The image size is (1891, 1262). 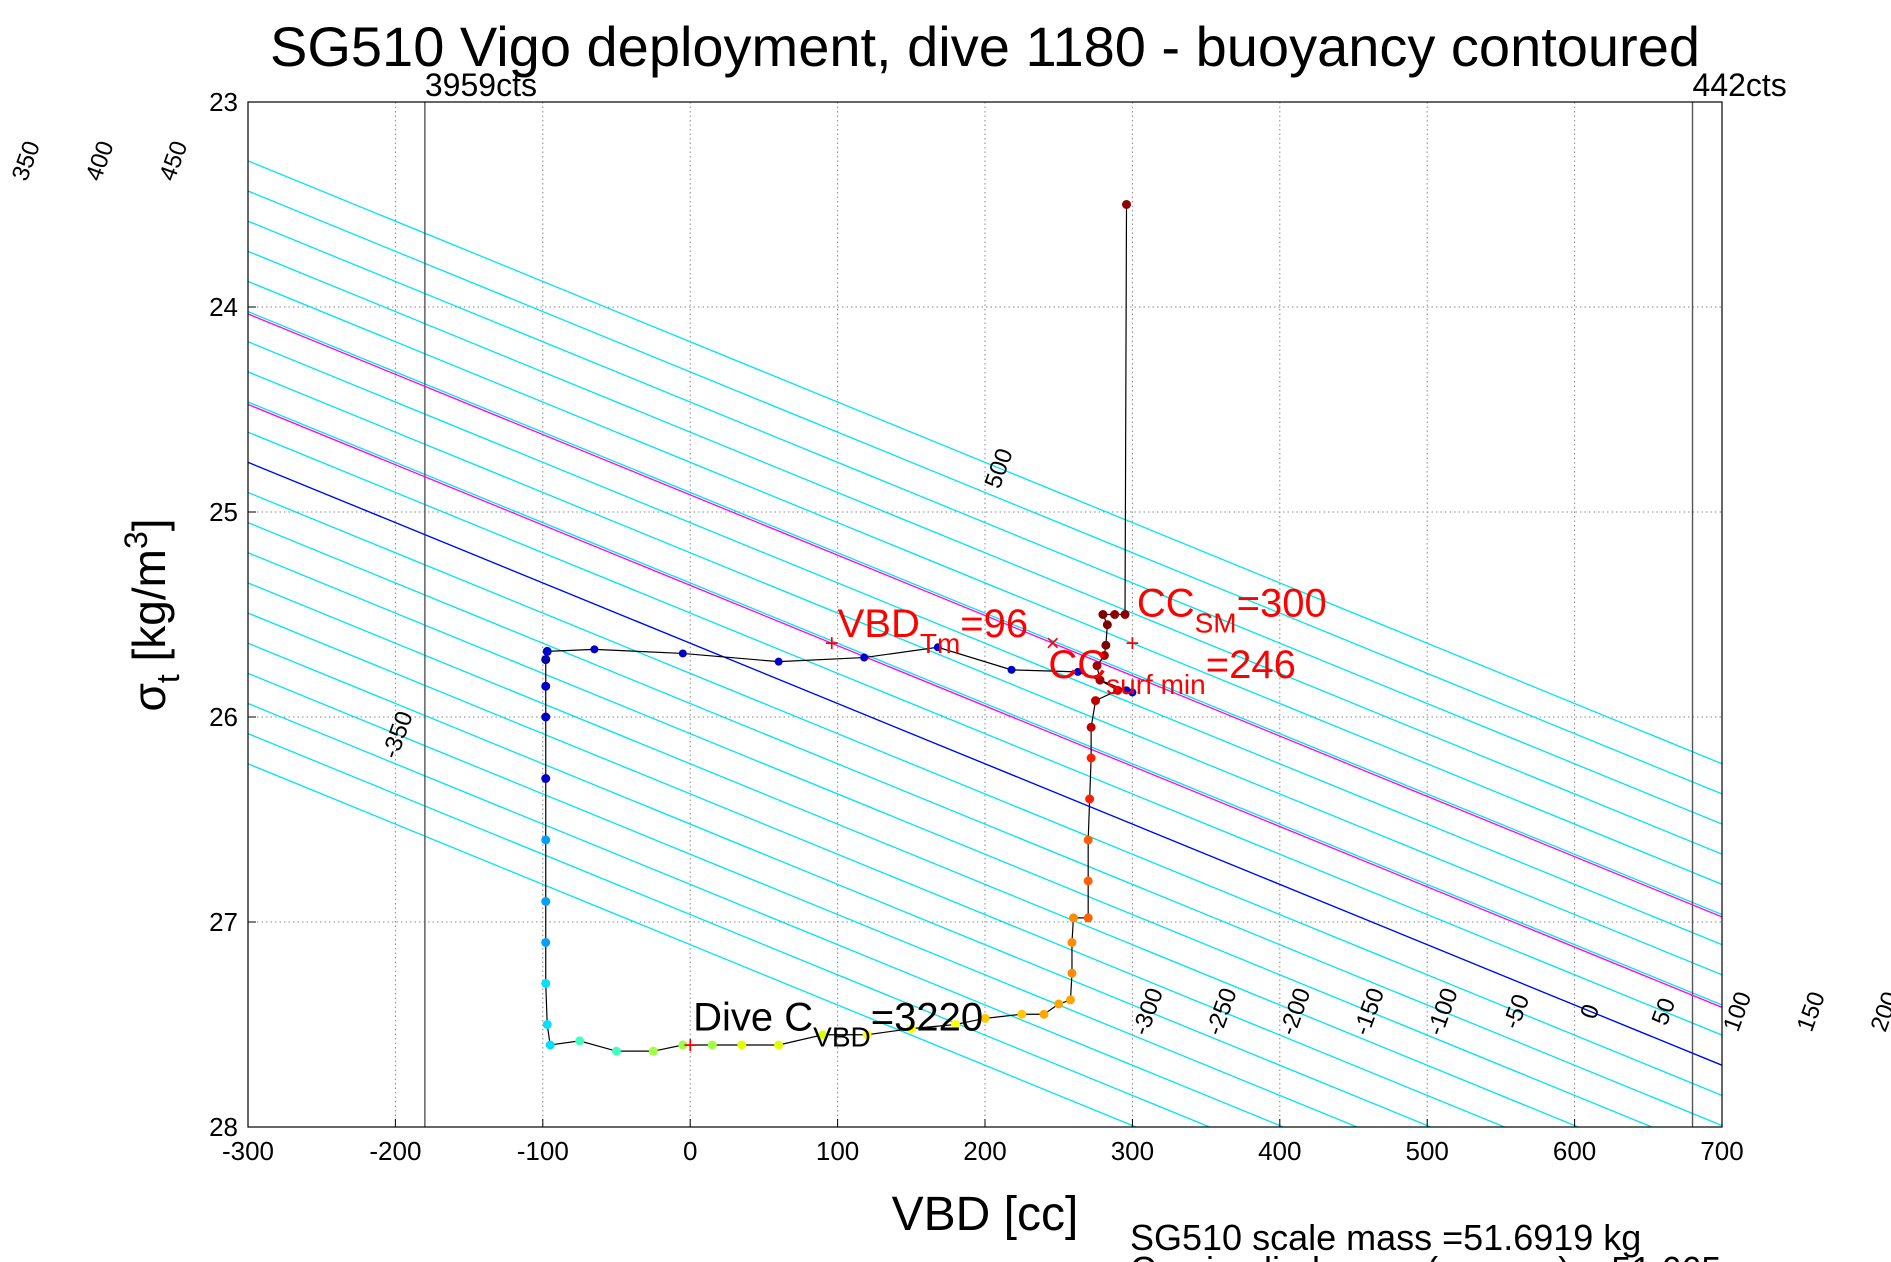 I want to click on contour-line, so click(x=692, y=945).